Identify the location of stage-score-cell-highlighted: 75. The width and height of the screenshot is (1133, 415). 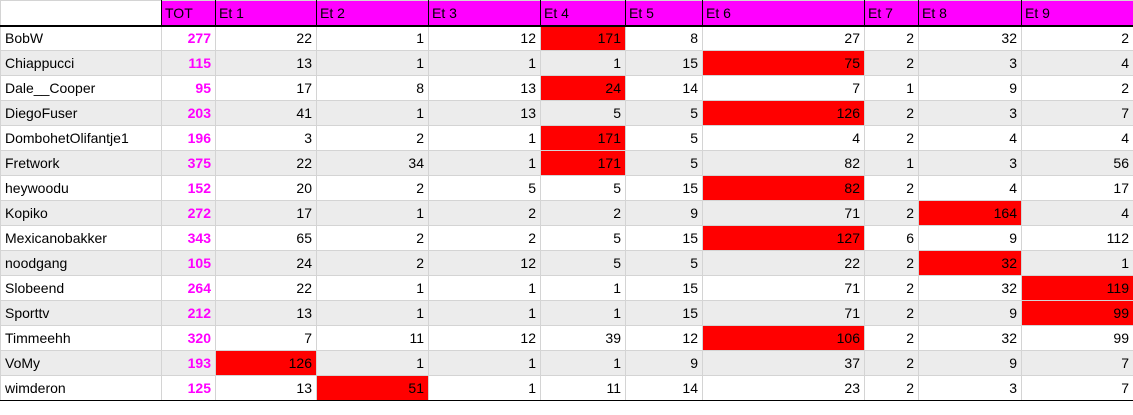
(783, 63).